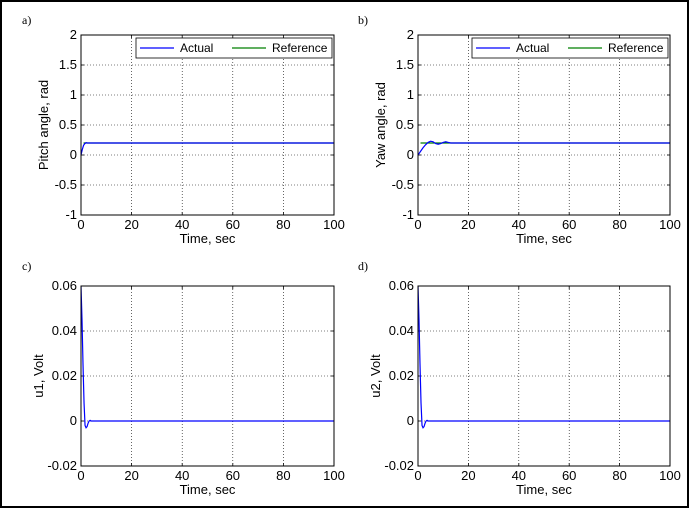 Image resolution: width=689 pixels, height=508 pixels. Describe the element at coordinates (38, 376) in the screenshot. I see `y-axis-label: u1, Volt` at that location.